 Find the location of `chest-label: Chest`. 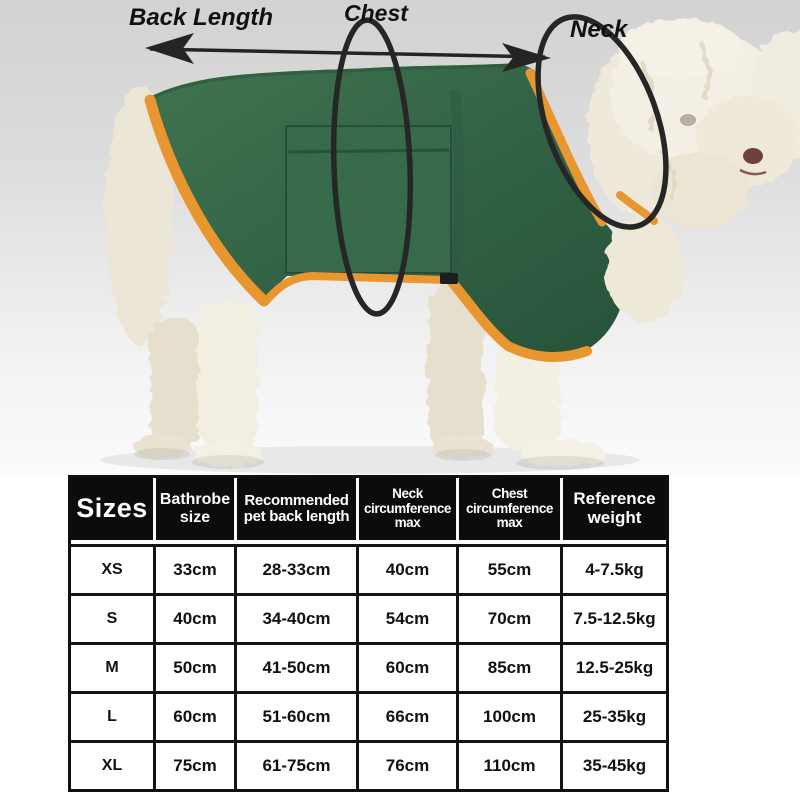

chest-label: Chest is located at coordinates (376, 13).